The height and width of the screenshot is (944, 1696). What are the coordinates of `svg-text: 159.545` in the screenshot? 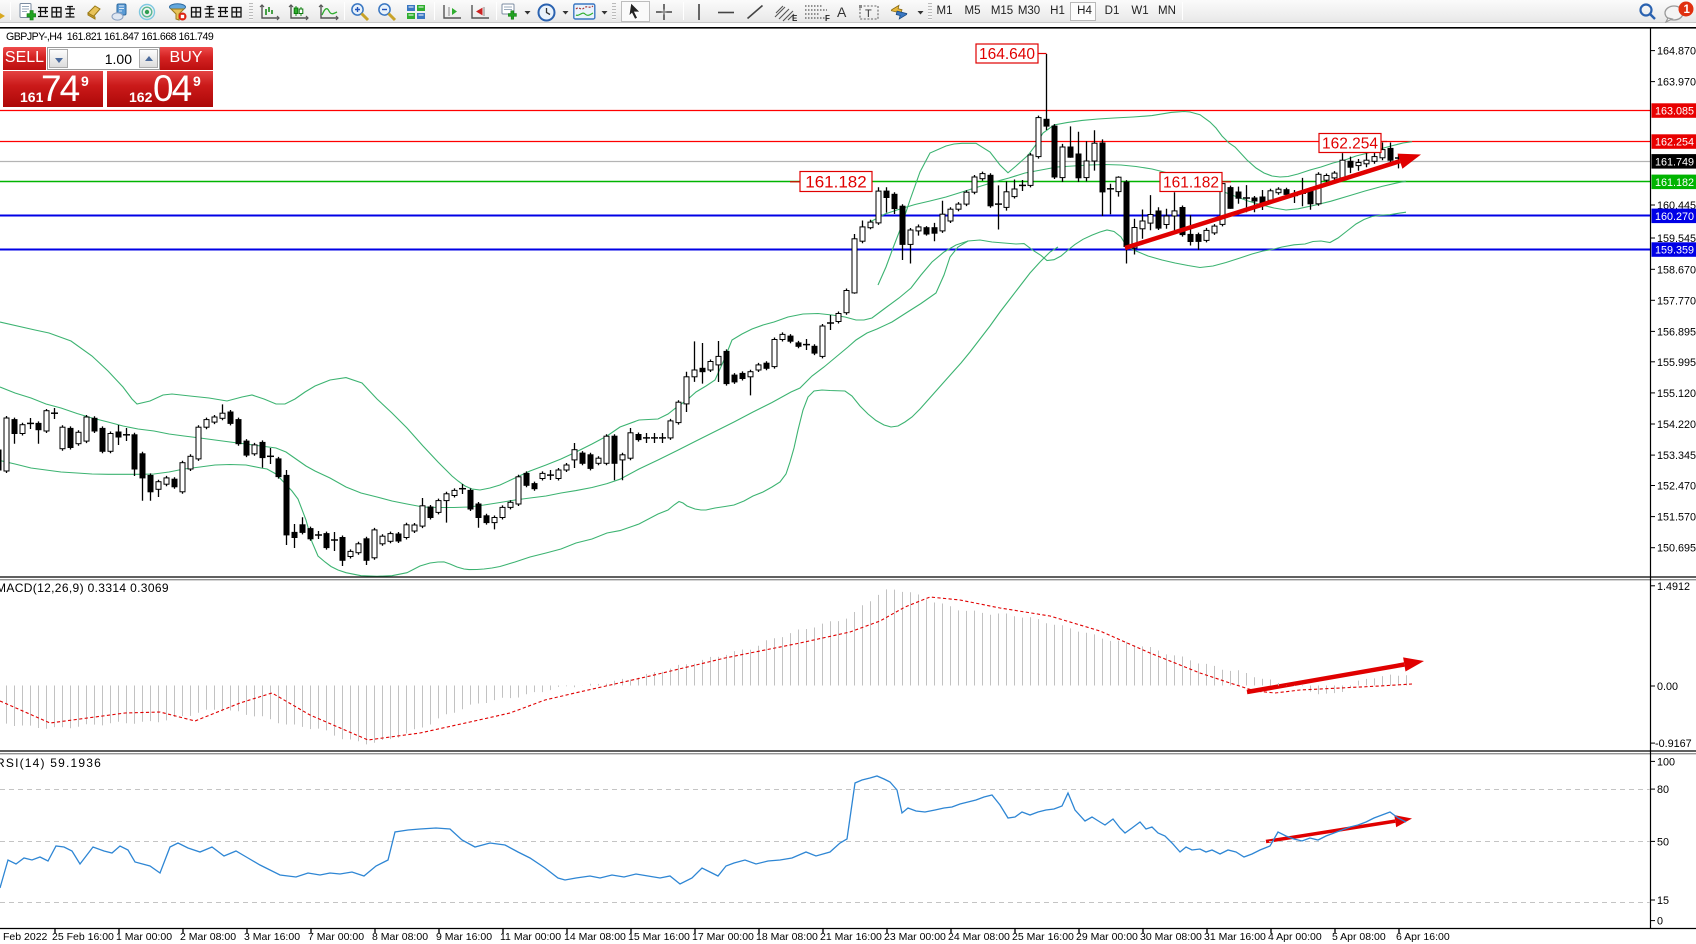 It's located at (1676, 239).